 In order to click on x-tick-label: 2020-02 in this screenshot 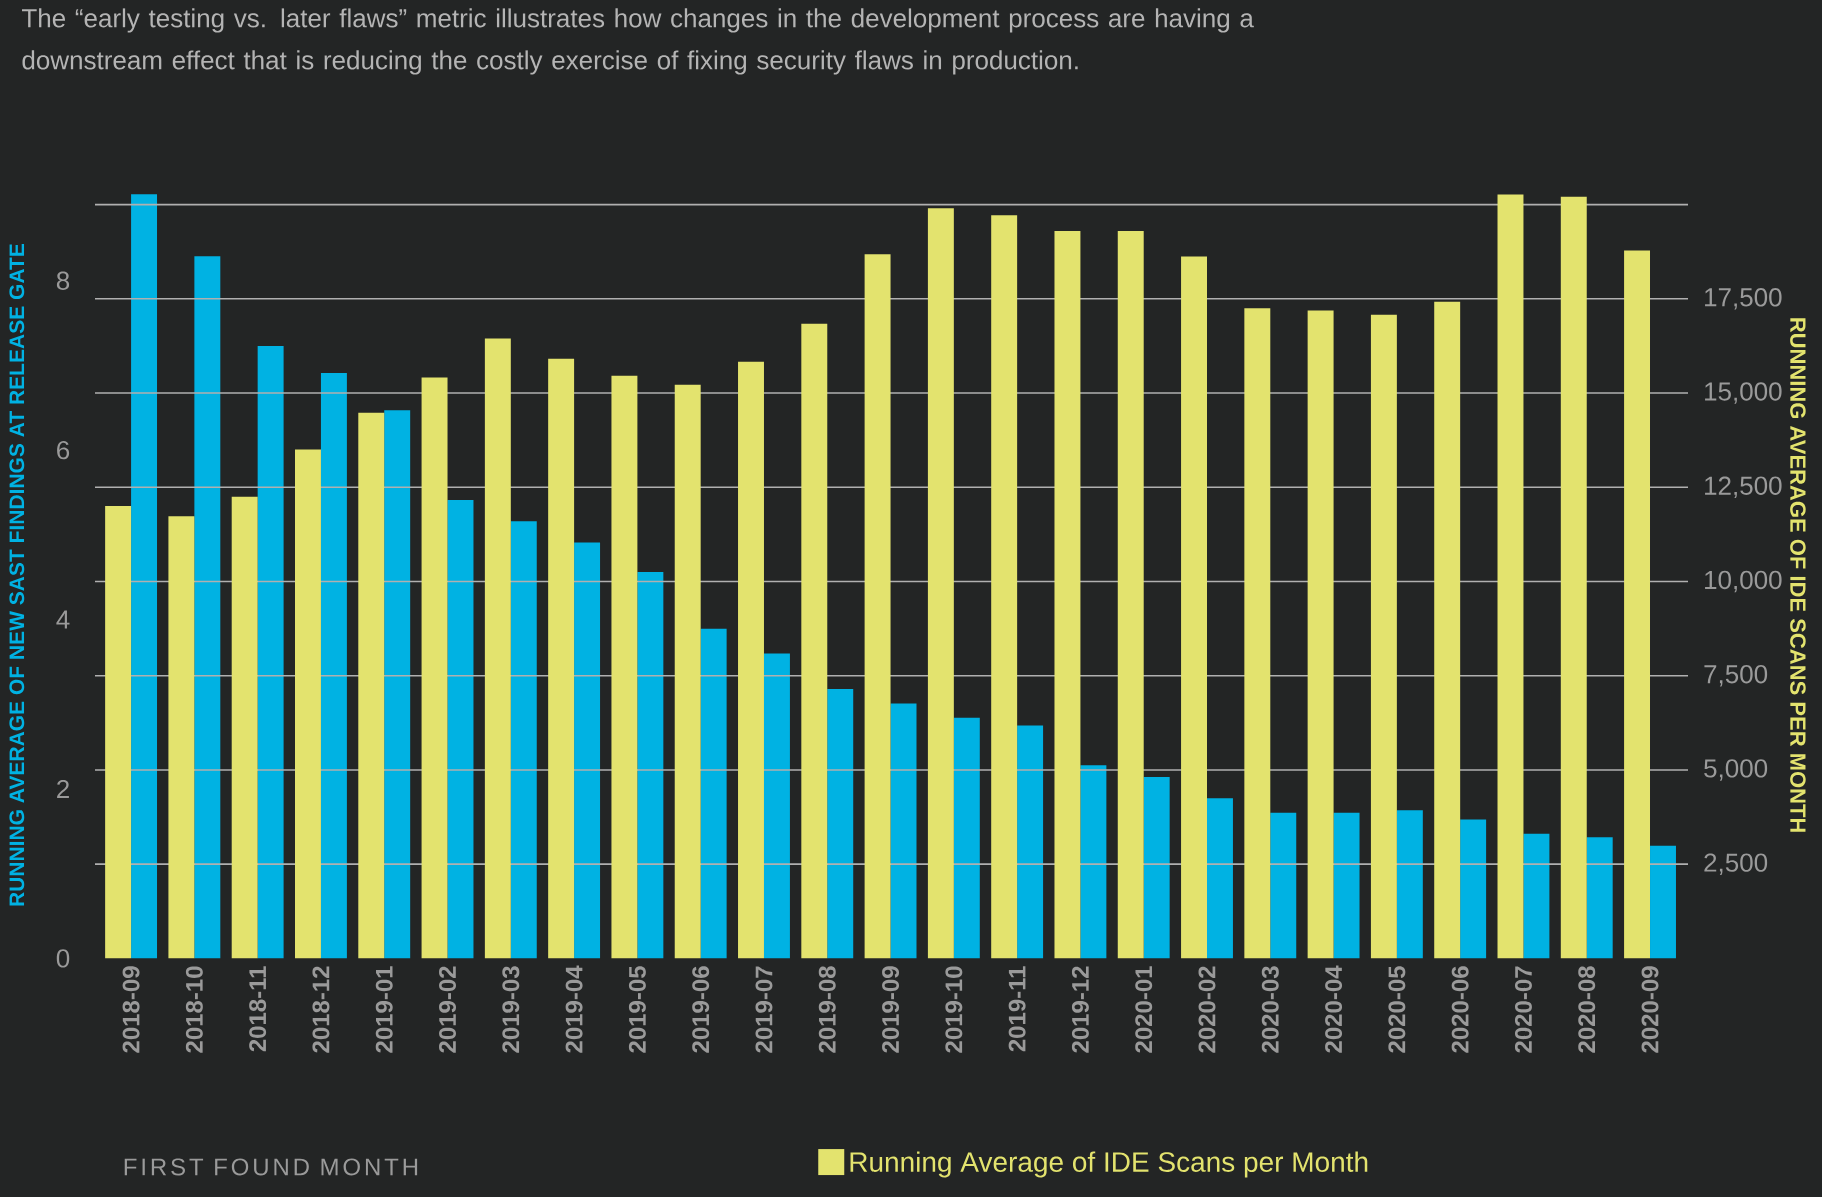, I will do `click(1207, 1009)`.